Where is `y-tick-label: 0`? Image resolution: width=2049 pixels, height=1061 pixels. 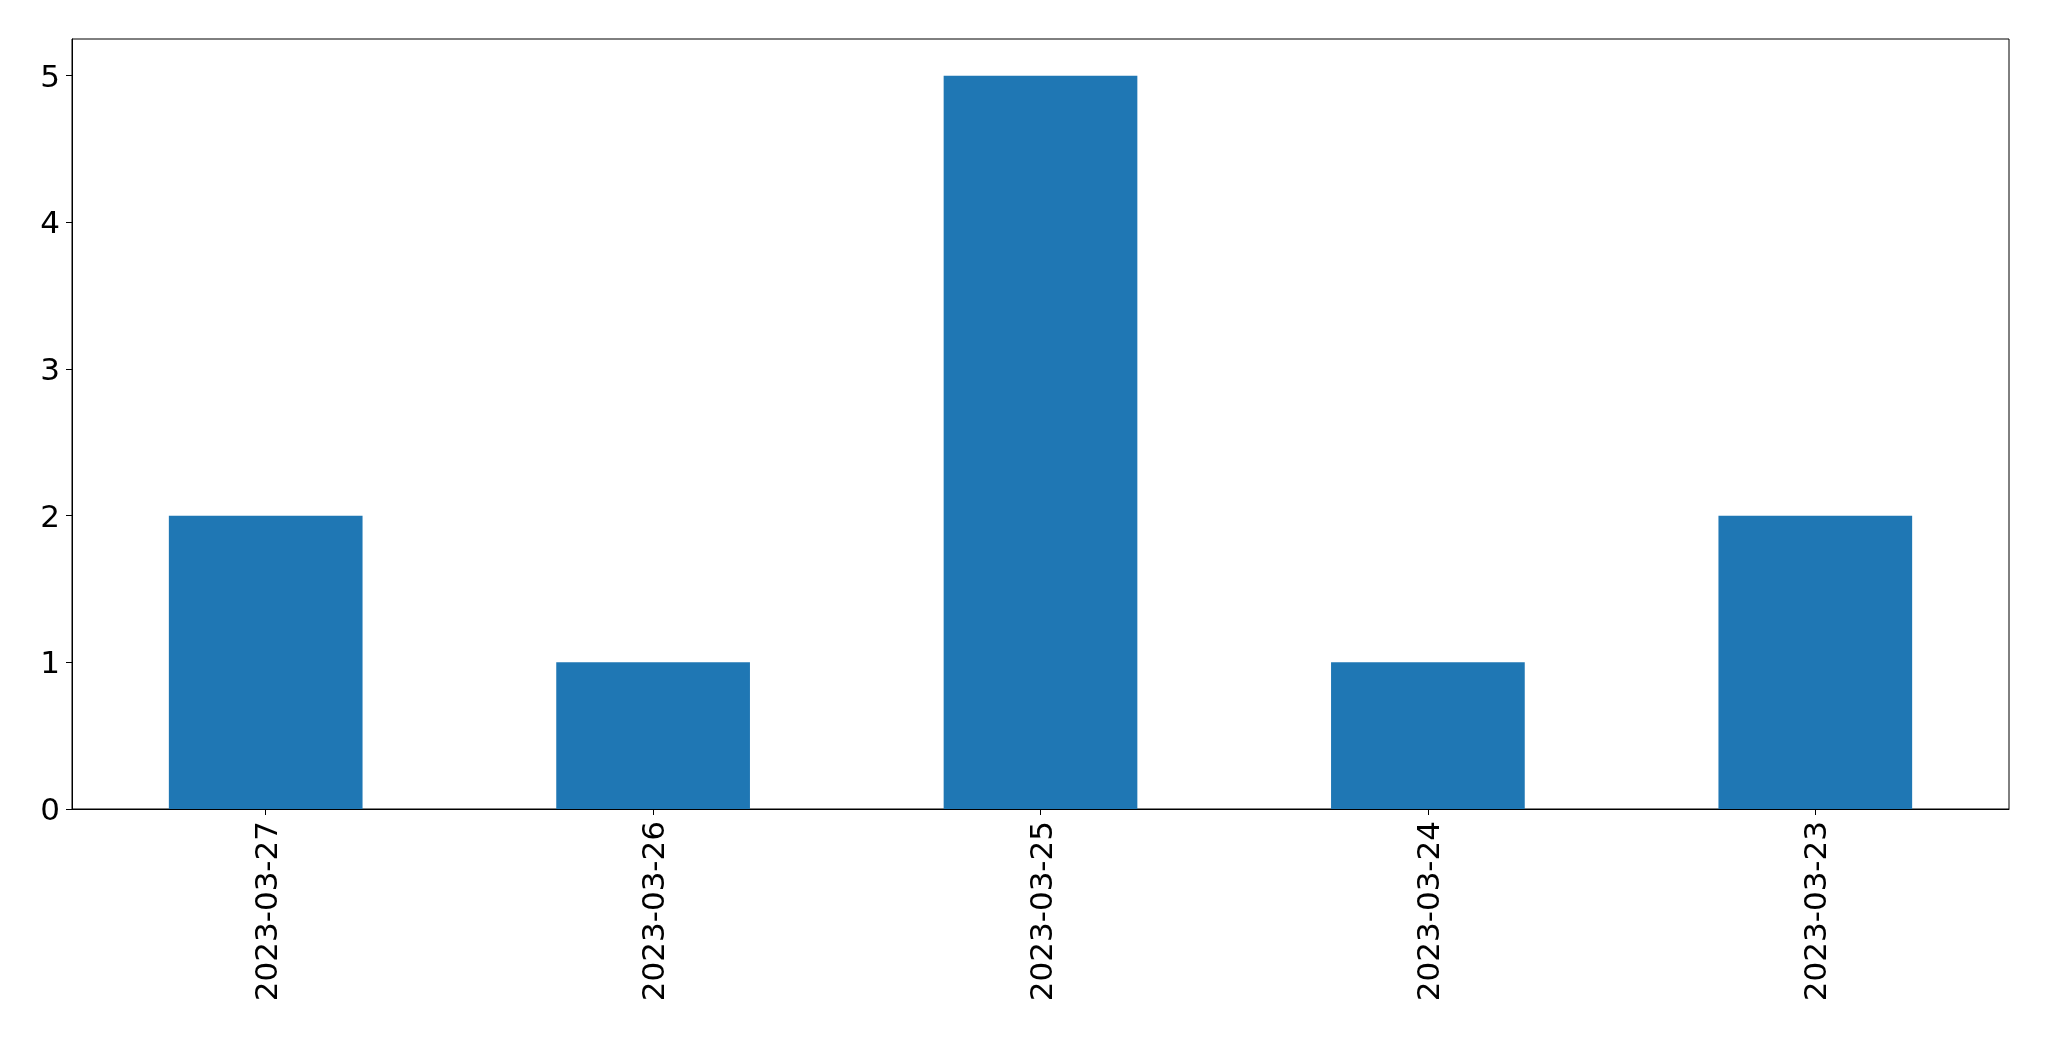
y-tick-label: 0 is located at coordinates (50, 809).